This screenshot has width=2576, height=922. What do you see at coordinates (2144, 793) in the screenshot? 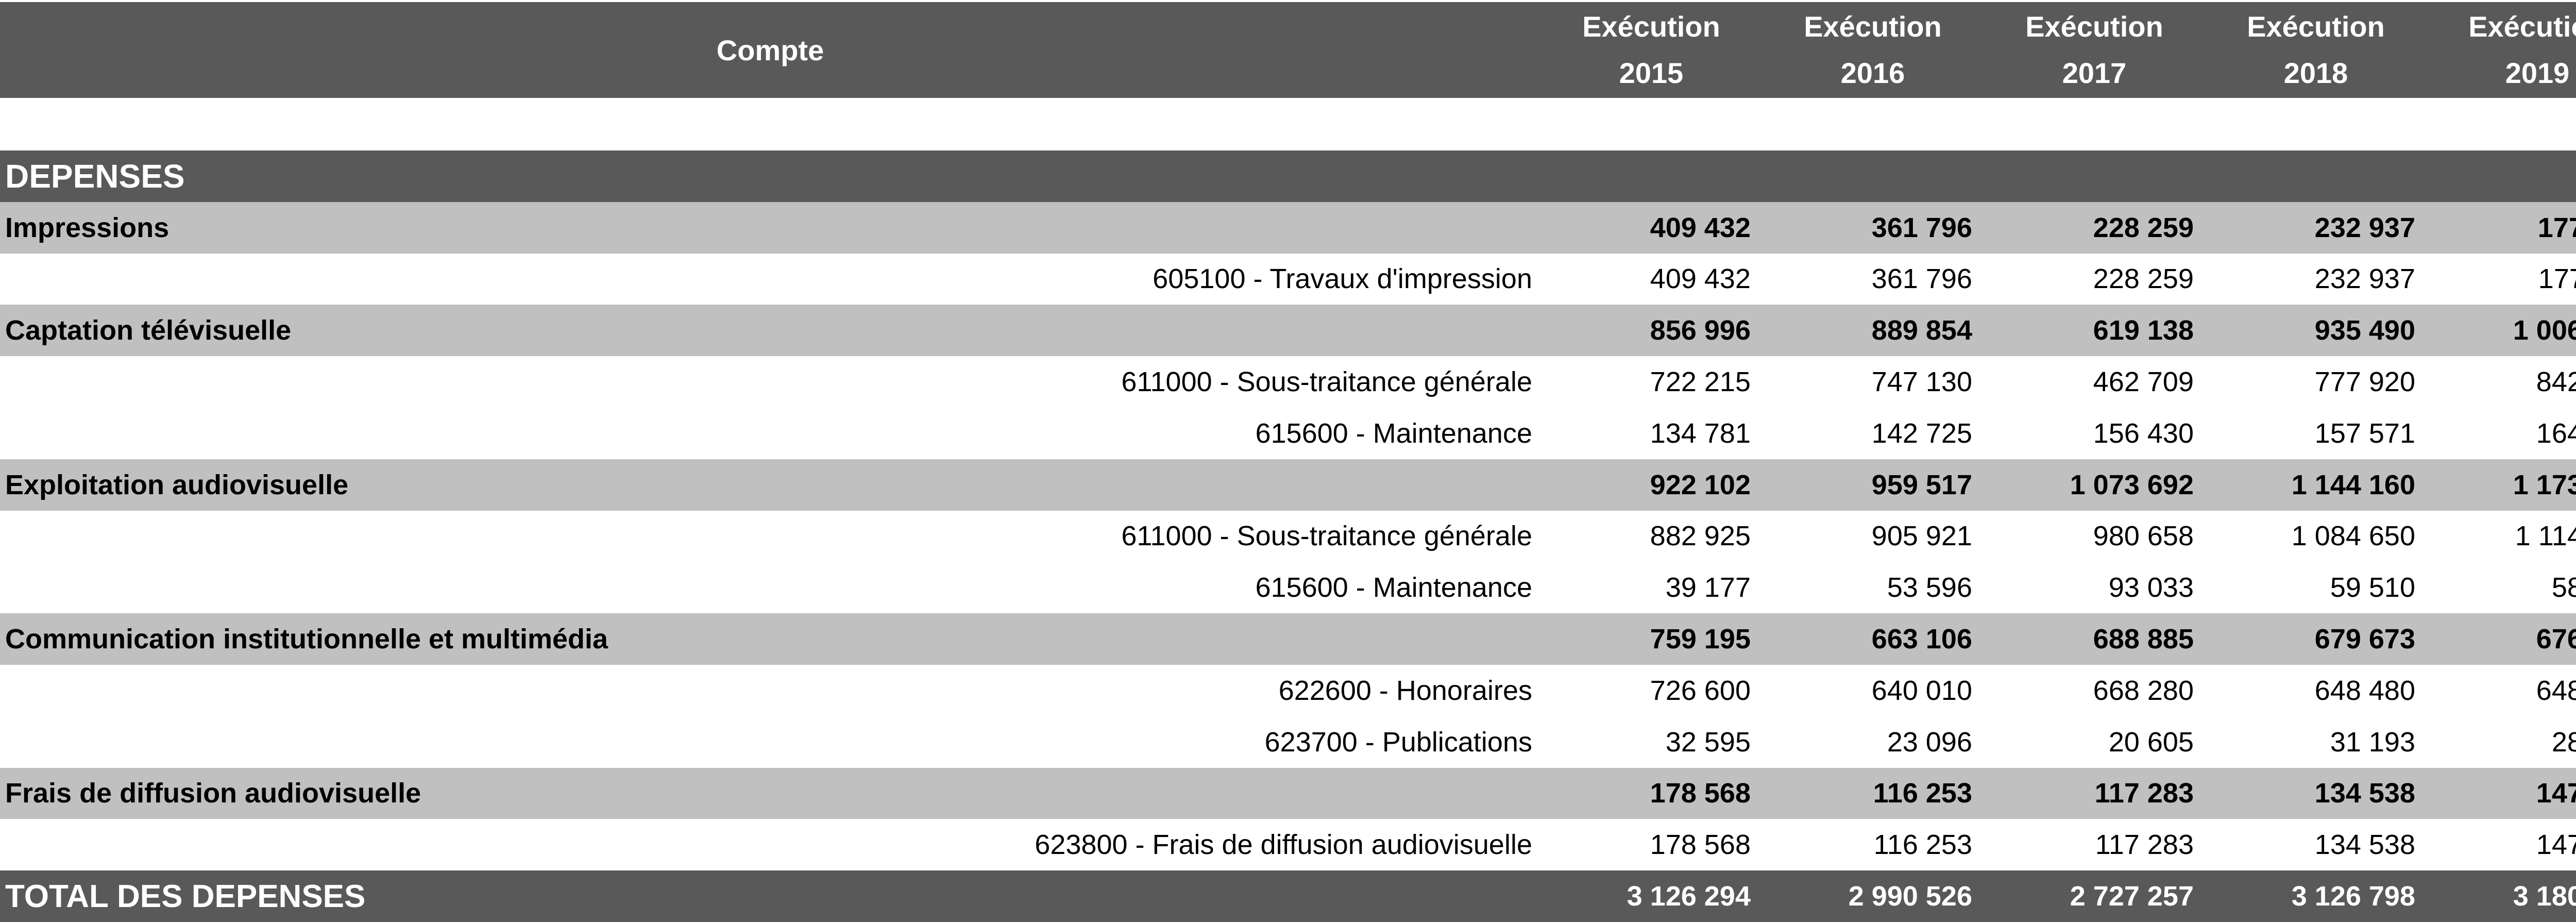
I see `cell-value: 117 283` at bounding box center [2144, 793].